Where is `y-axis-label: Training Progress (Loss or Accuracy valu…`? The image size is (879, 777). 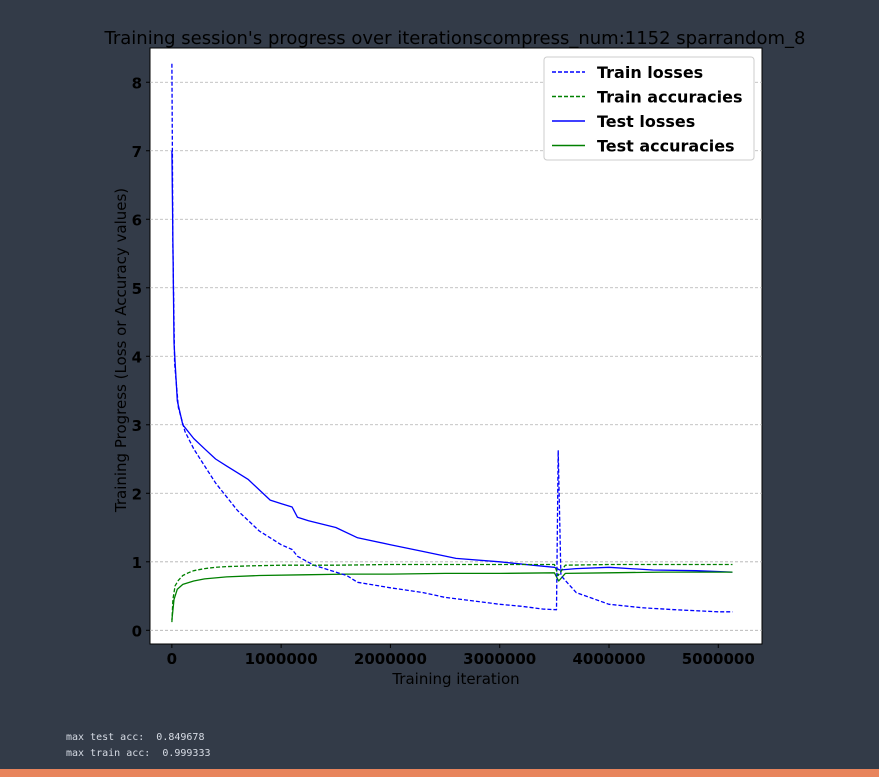 y-axis-label: Training Progress (Loss or Accuracy valu… is located at coordinates (121, 350).